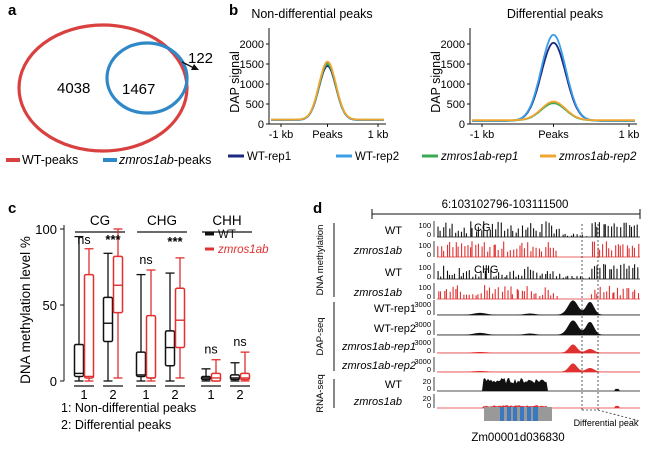 The height and width of the screenshot is (454, 650). Describe the element at coordinates (422, 342) in the screenshot. I see `browser-scale-max: 3000` at that location.